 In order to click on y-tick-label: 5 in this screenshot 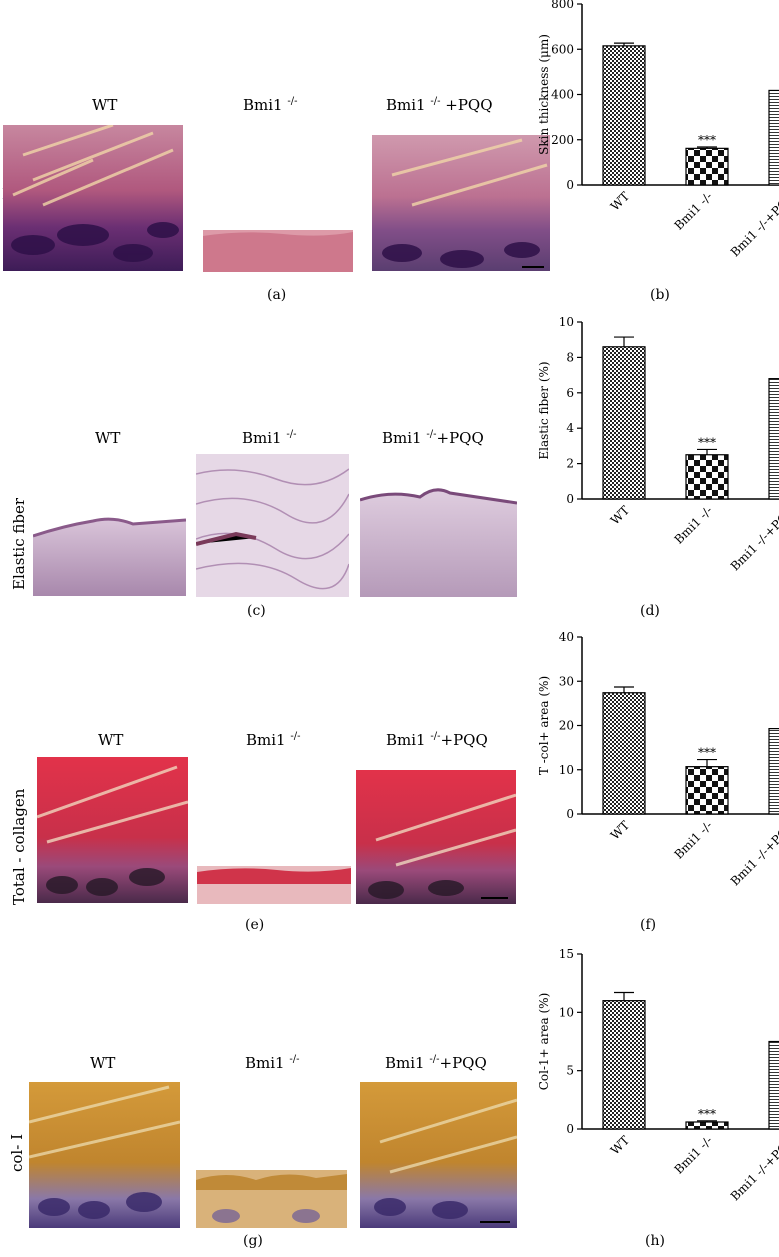, I will do `click(570, 1071)`.